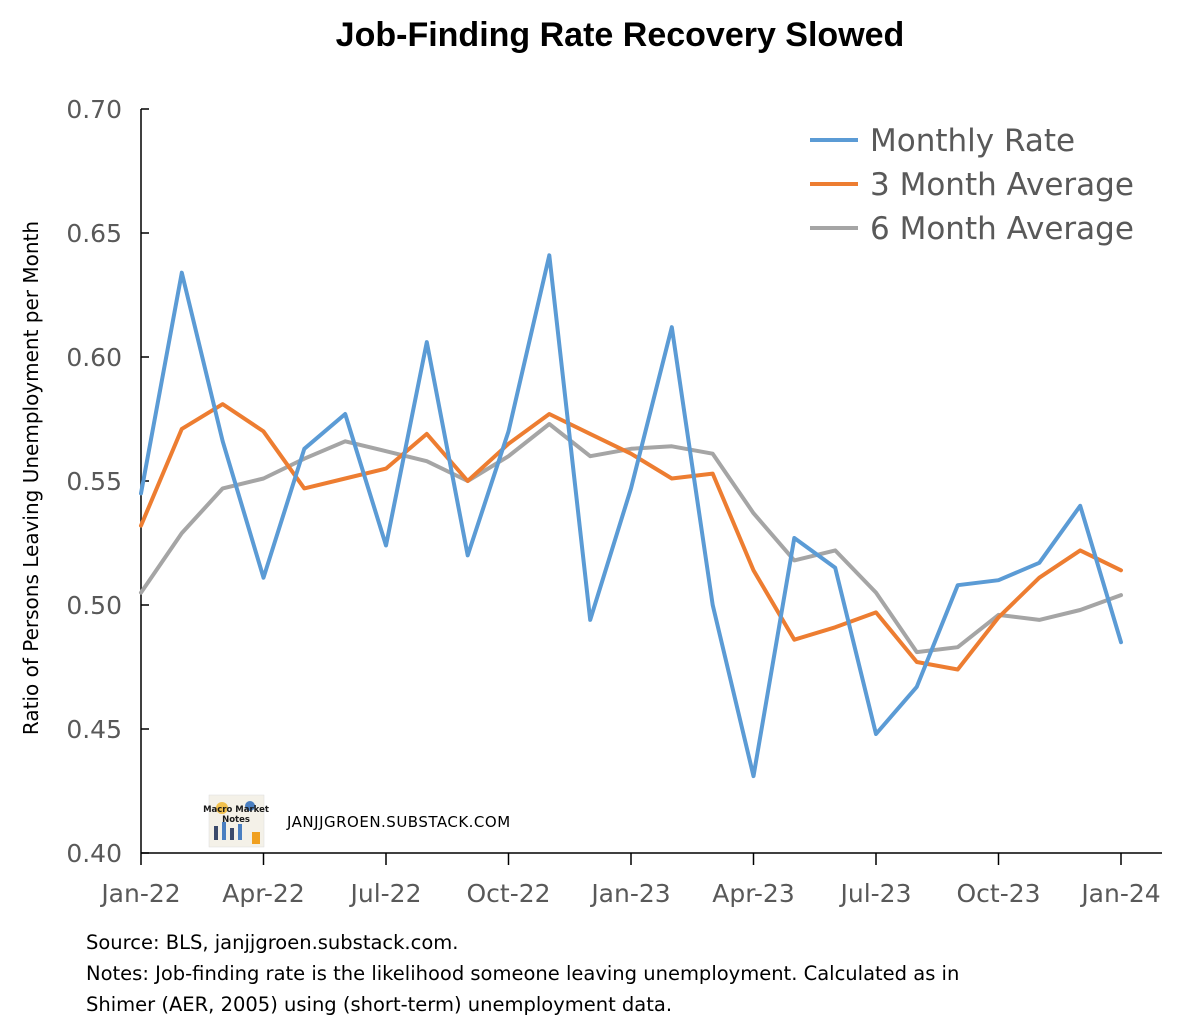  What do you see at coordinates (753, 893) in the screenshot?
I see `x-tick-label: Apr-23` at bounding box center [753, 893].